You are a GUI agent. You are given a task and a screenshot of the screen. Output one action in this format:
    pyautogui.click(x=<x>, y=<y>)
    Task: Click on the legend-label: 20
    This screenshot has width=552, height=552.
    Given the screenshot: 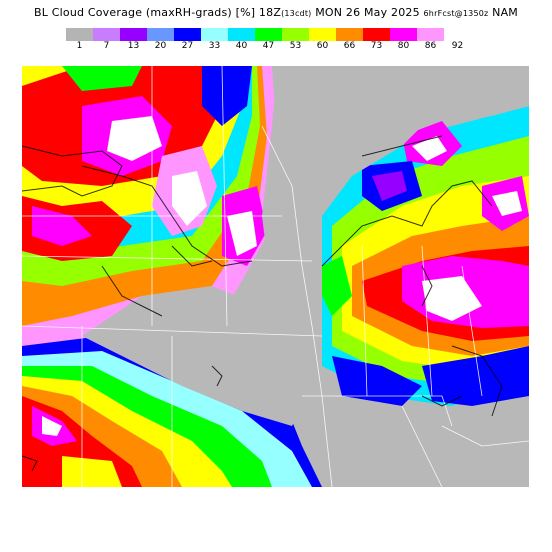 What is the action you would take?
    pyautogui.click(x=160, y=46)
    